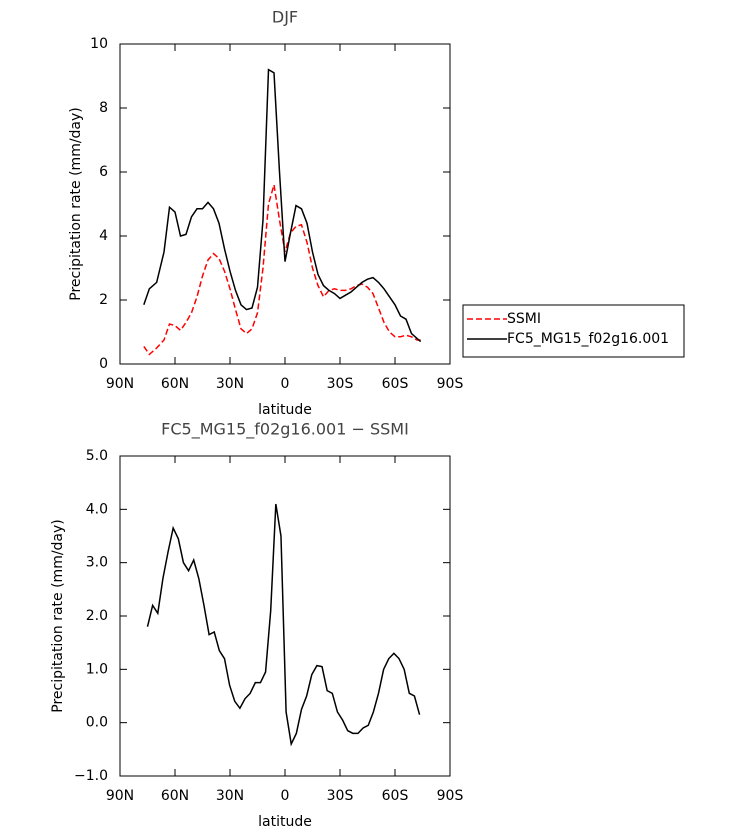  What do you see at coordinates (103, 172) in the screenshot?
I see `y-tick-label: 6` at bounding box center [103, 172].